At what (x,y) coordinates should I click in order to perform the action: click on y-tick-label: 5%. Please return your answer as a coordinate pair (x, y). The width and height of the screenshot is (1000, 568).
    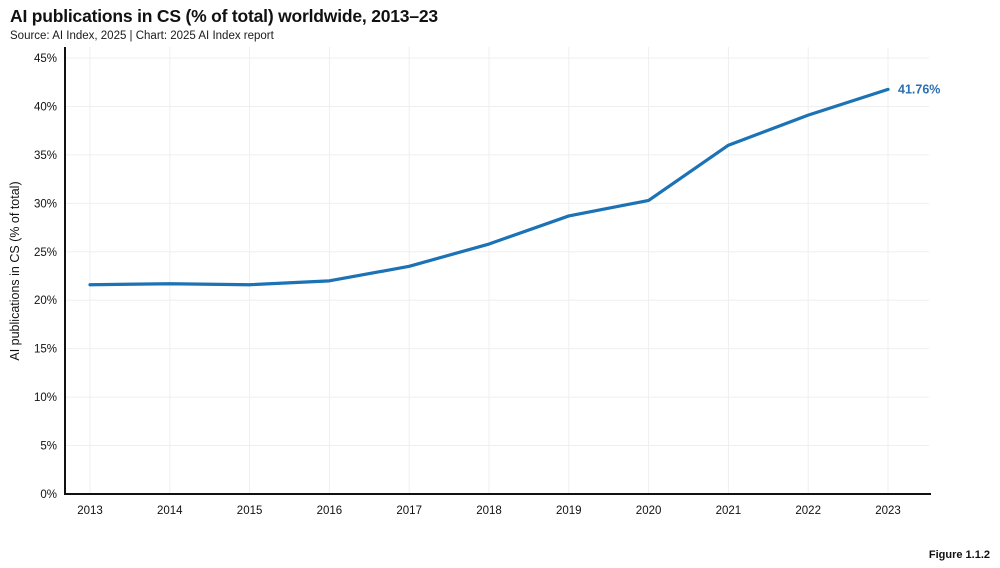
    Looking at the image, I should click on (48, 447).